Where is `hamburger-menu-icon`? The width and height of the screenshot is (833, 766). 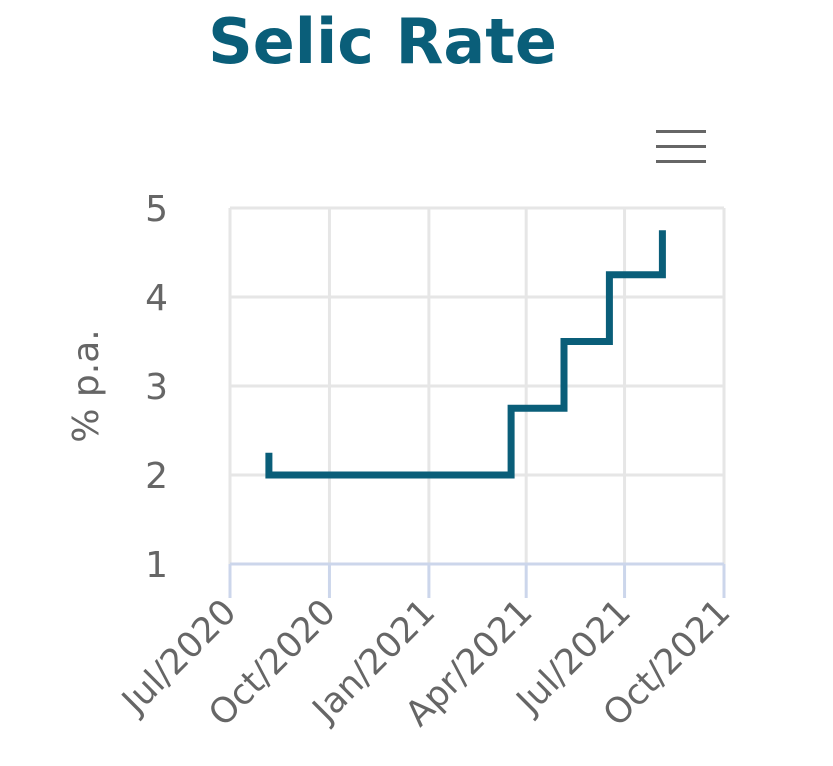 hamburger-menu-icon is located at coordinates (681, 131).